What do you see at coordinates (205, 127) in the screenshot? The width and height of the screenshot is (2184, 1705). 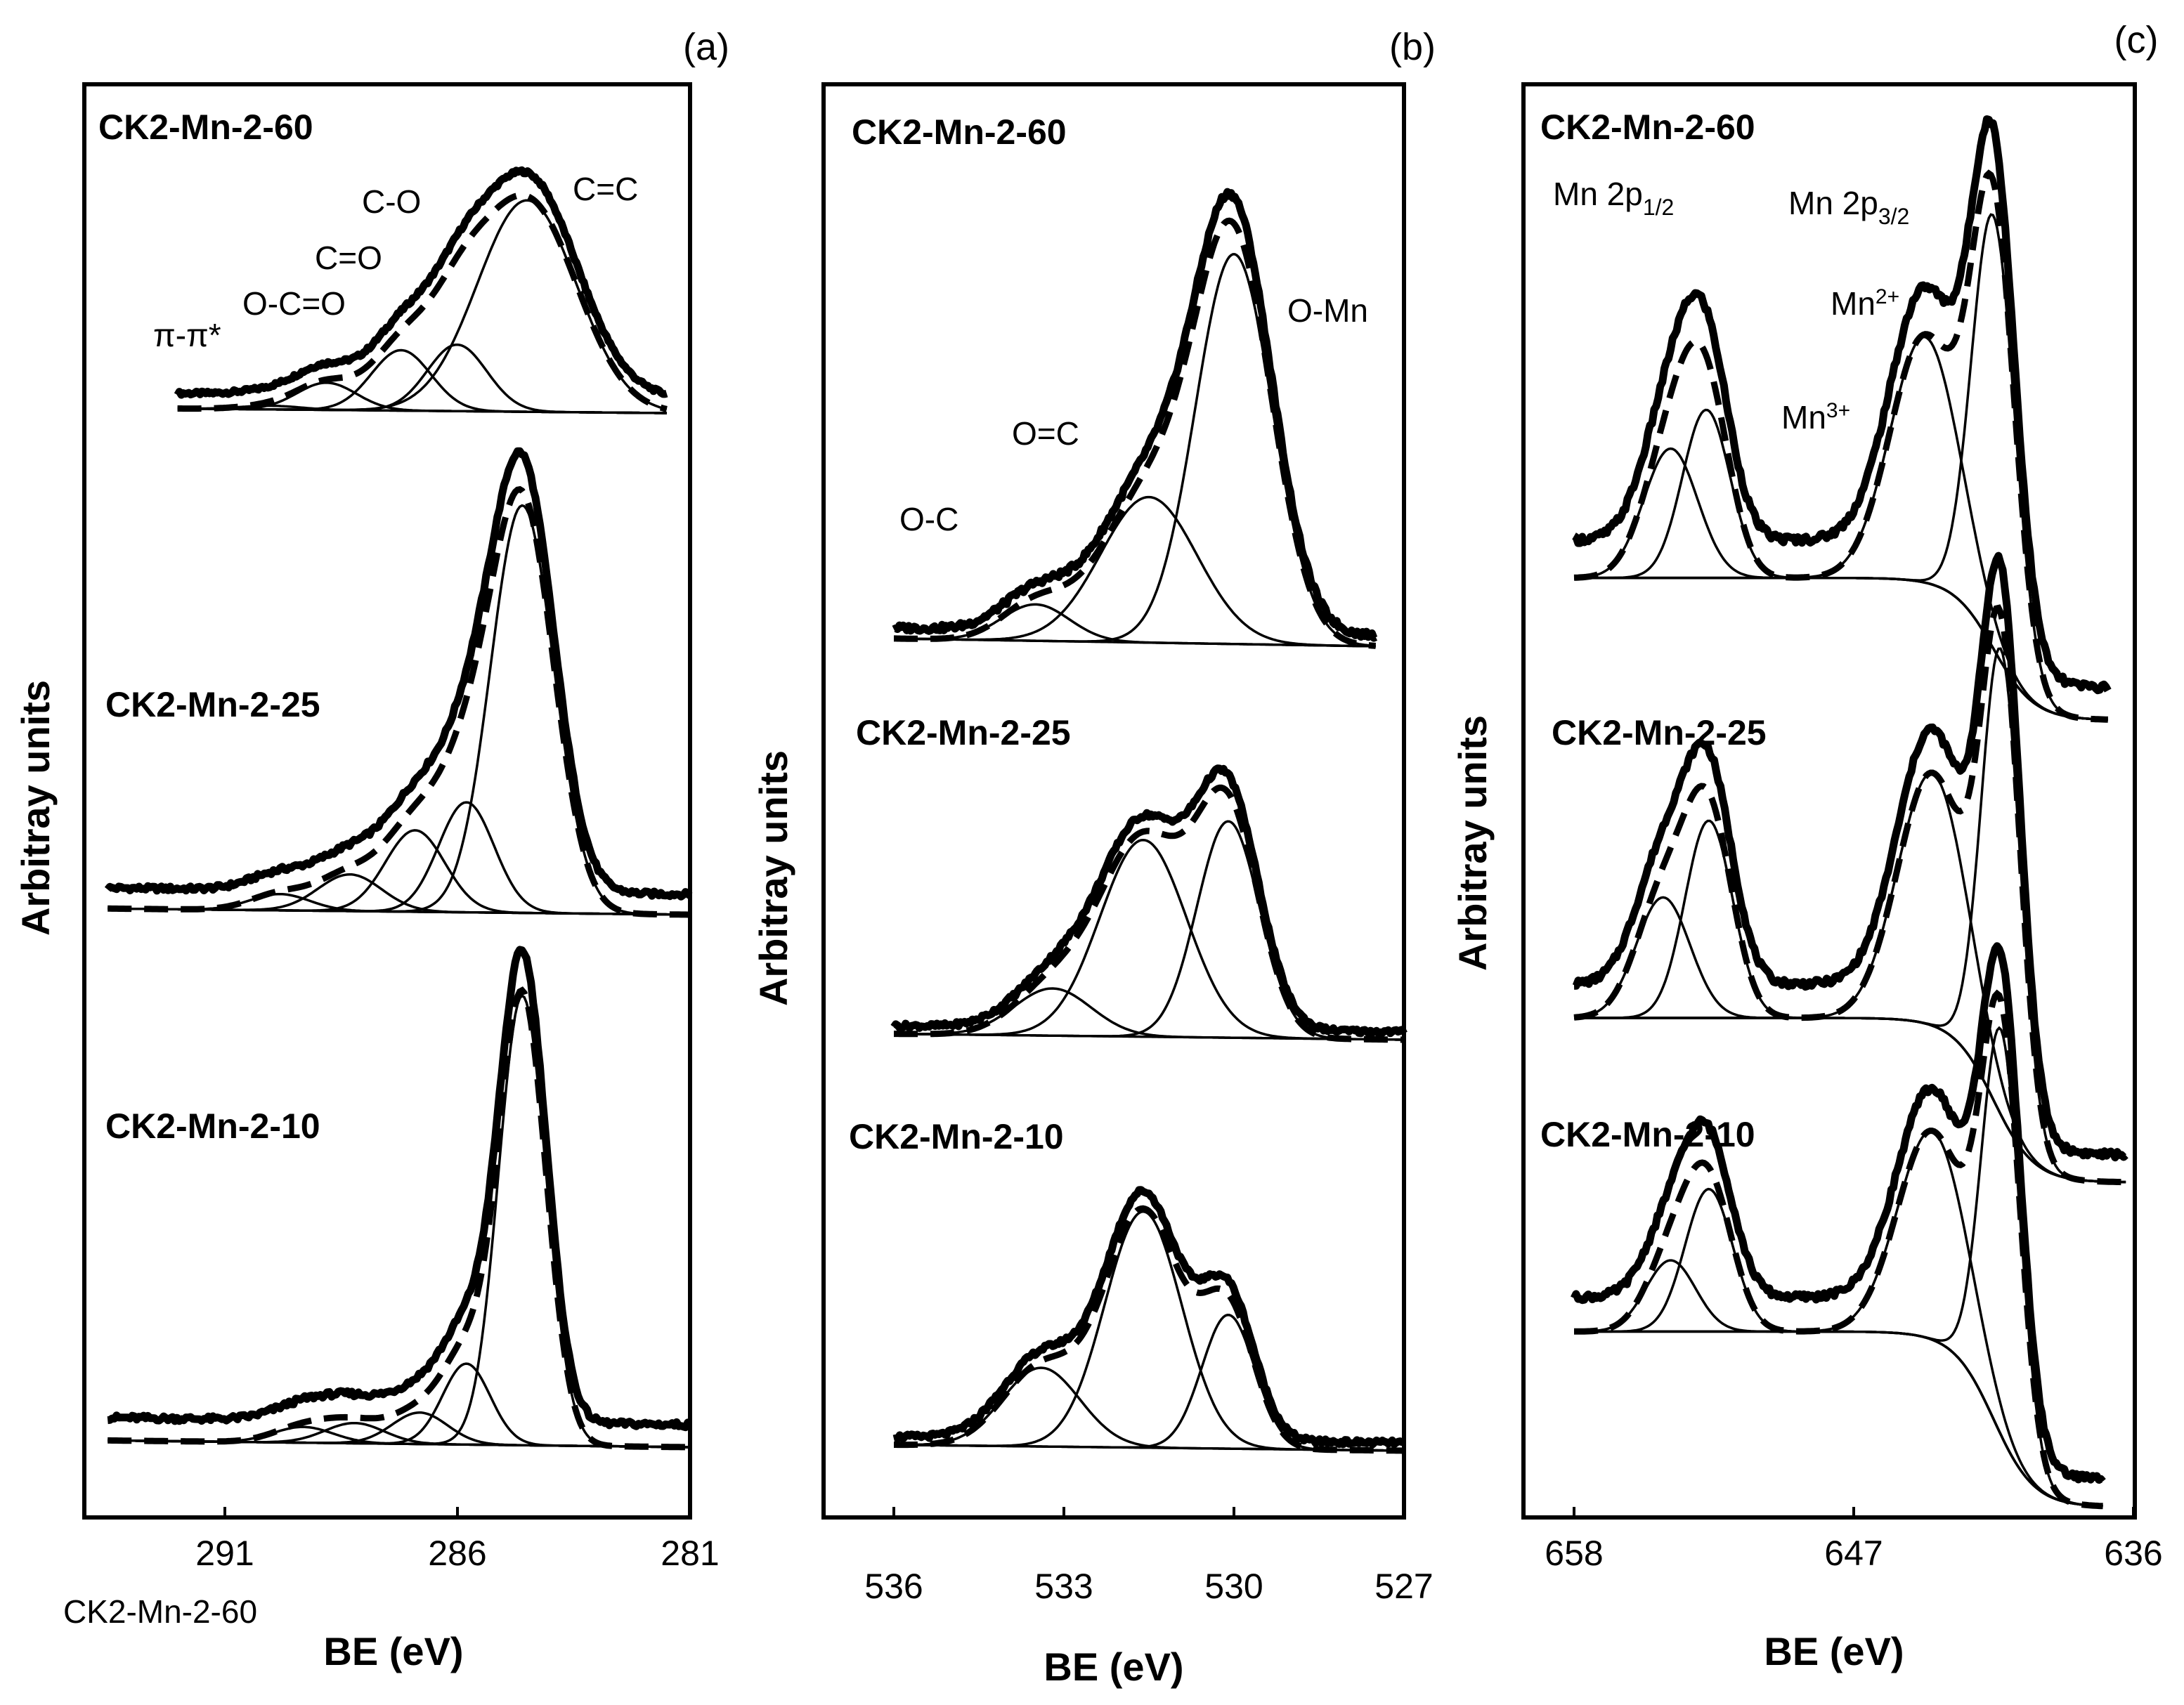 I see `panel-a-sample-label: CK2-Mn-2-60` at bounding box center [205, 127].